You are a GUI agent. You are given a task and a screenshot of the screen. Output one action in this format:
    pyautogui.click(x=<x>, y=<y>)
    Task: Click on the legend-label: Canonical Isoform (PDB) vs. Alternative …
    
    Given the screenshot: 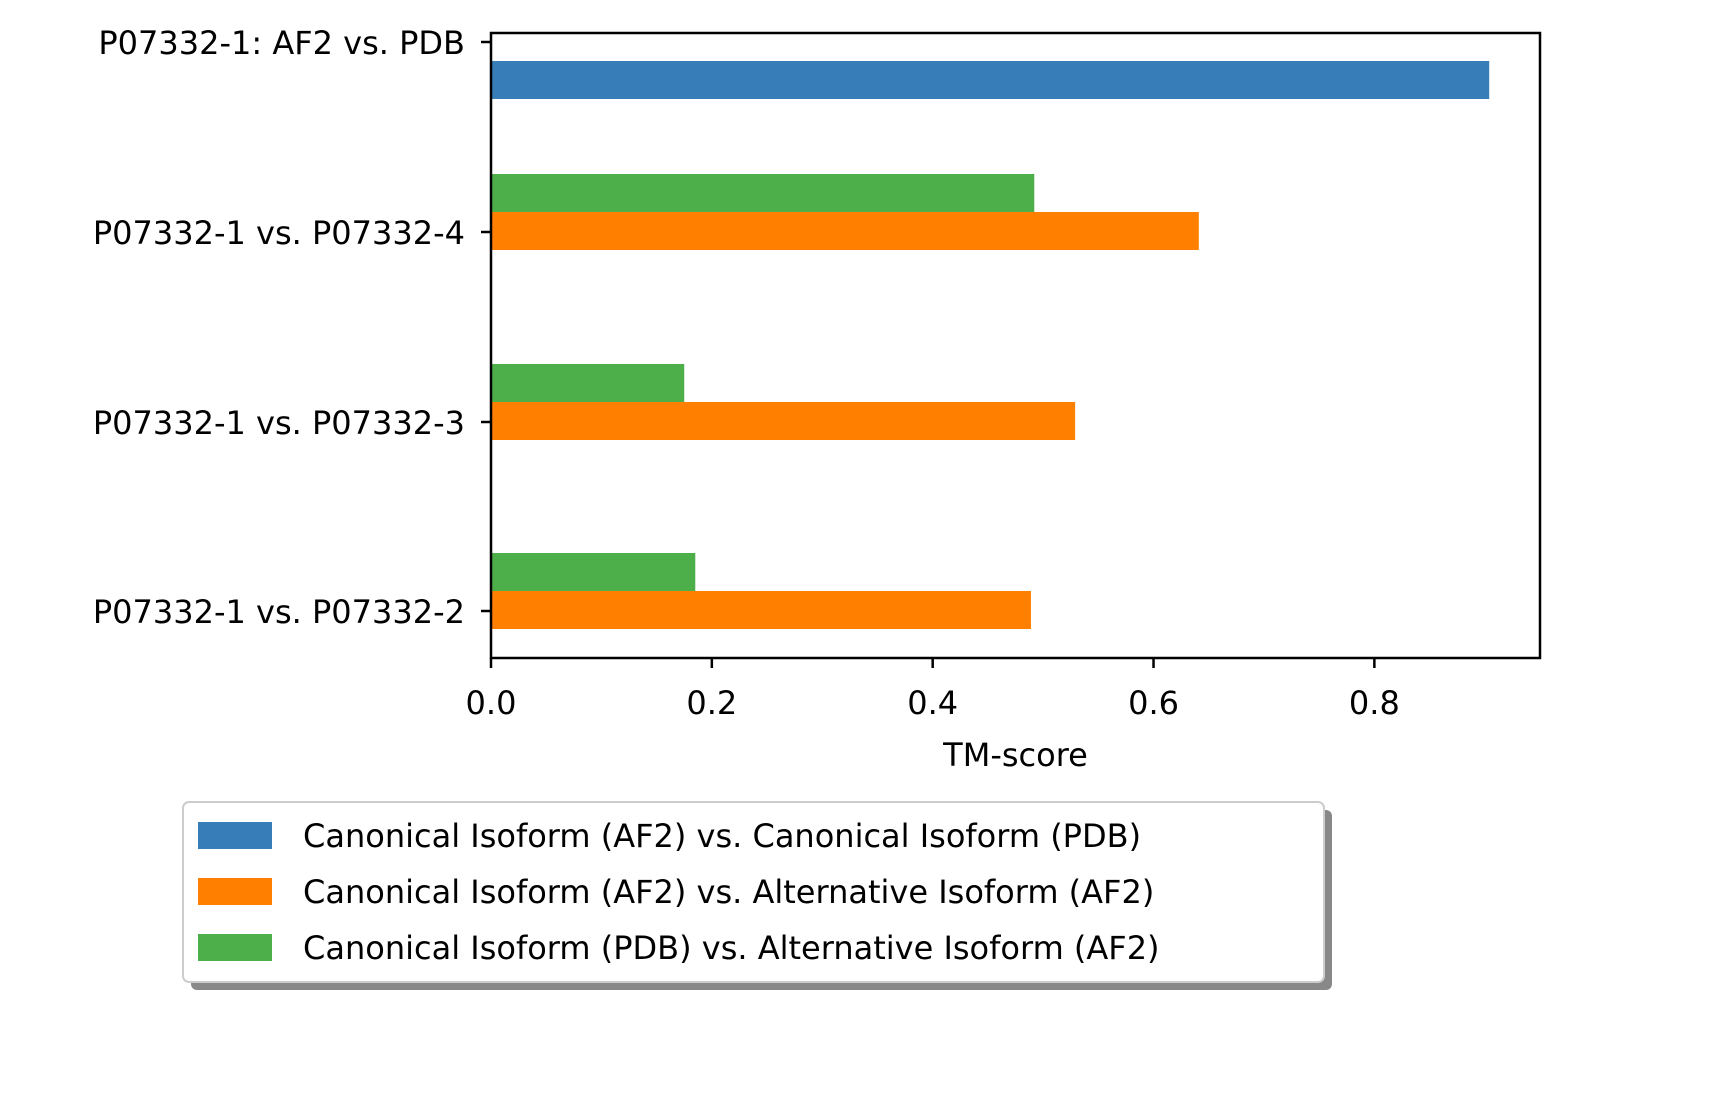 What is the action you would take?
    pyautogui.click(x=731, y=948)
    